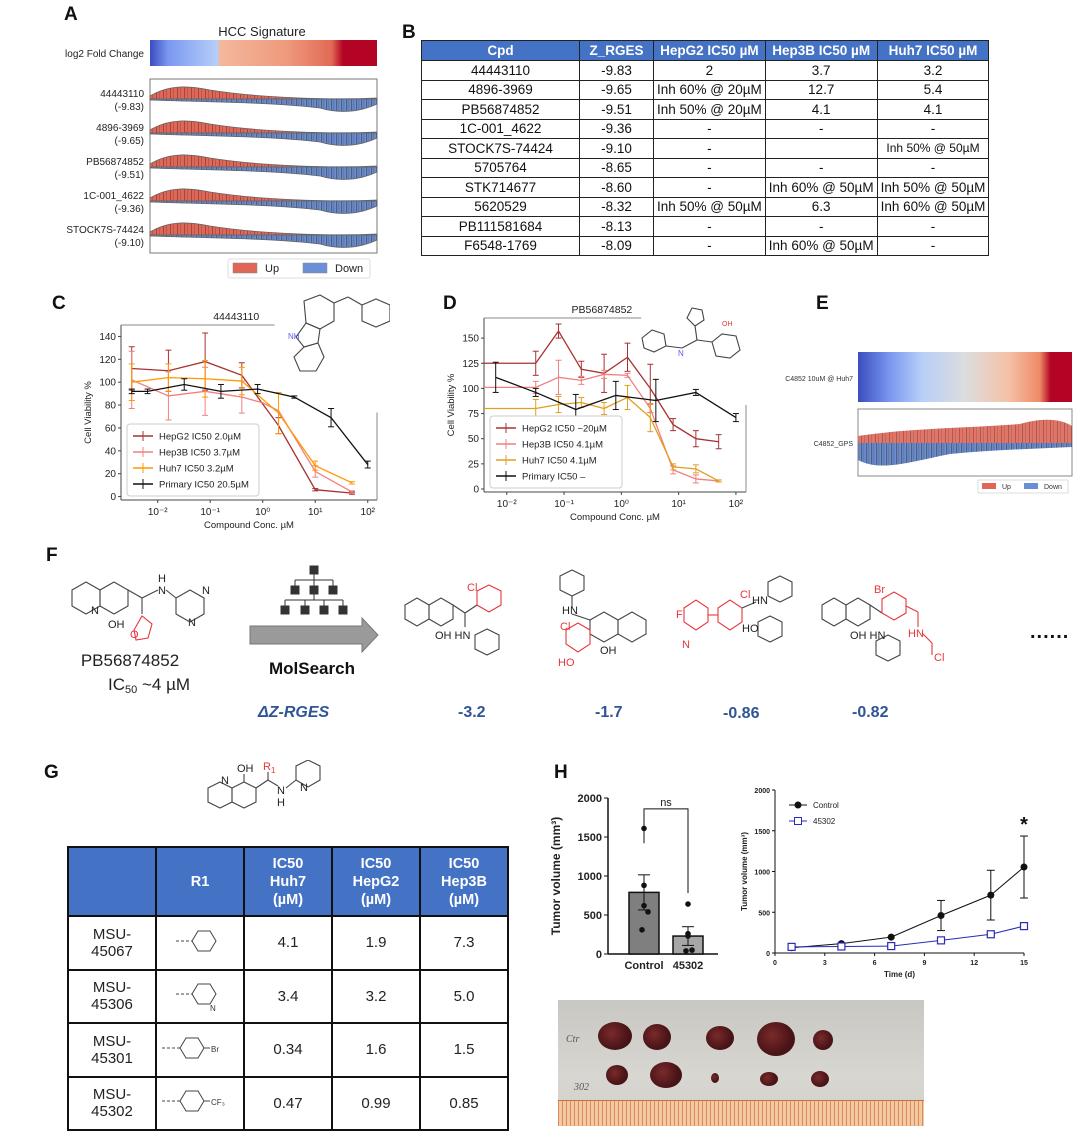  I want to click on table-row: PB56874852 -9.51 Inh 50% @ 20µM 4.1 4.1, so click(705, 109).